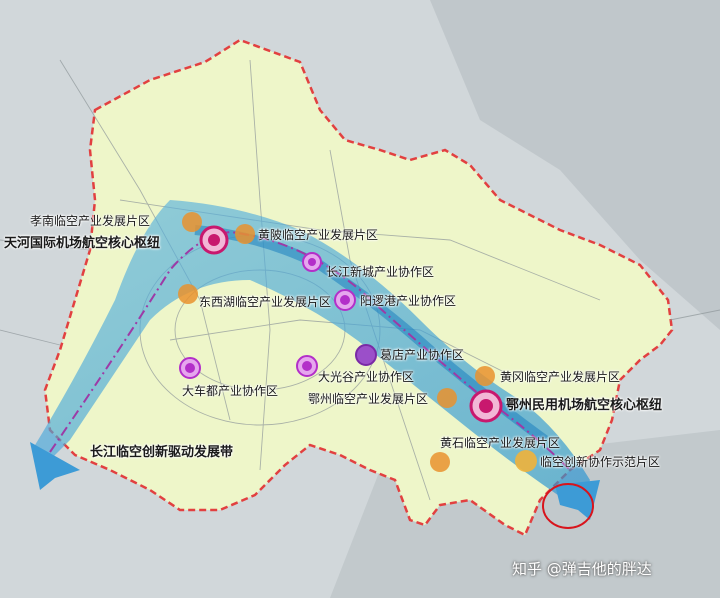  Describe the element at coordinates (526, 461) in the screenshot. I see `marker-innovation` at that location.